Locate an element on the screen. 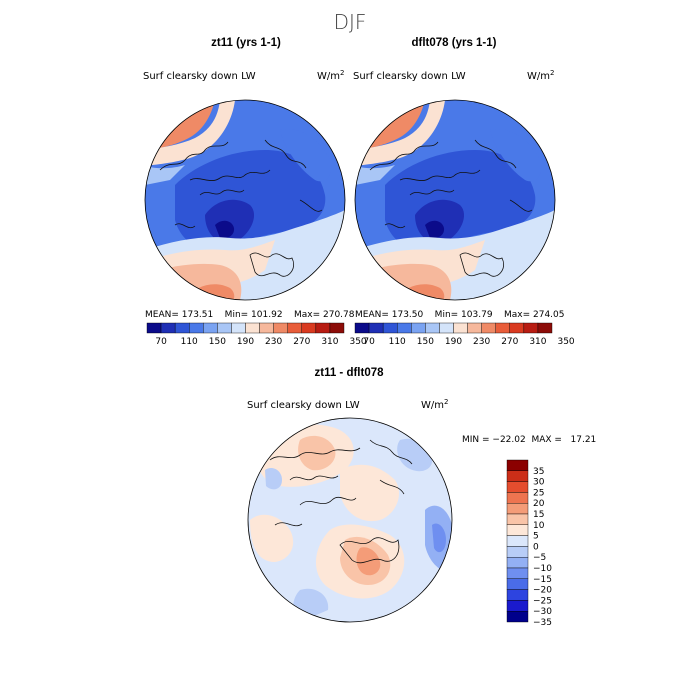 The height and width of the screenshot is (700, 700). colorbar-tick-label: 25 is located at coordinates (538, 493).